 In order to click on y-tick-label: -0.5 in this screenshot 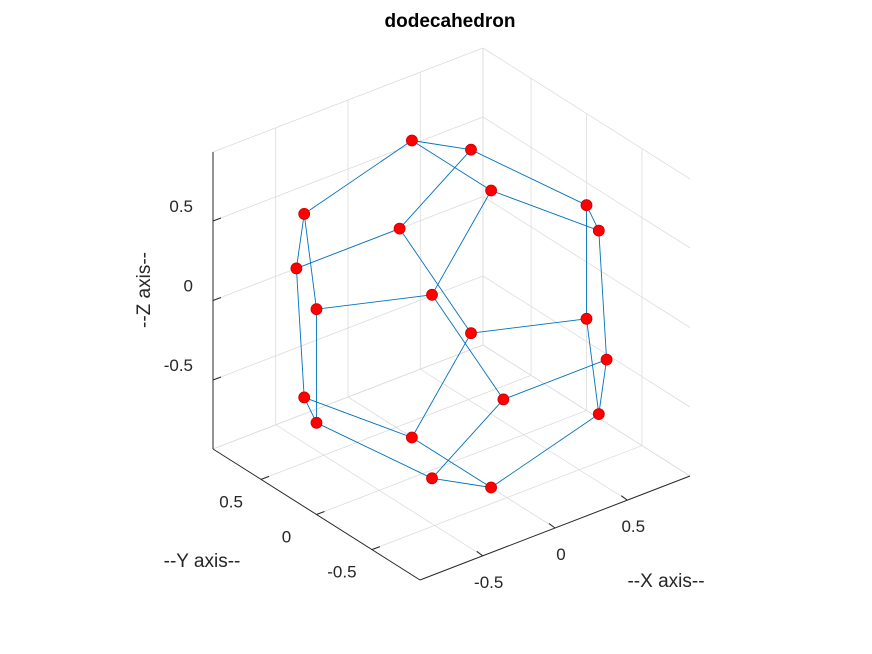, I will do `click(341, 572)`.